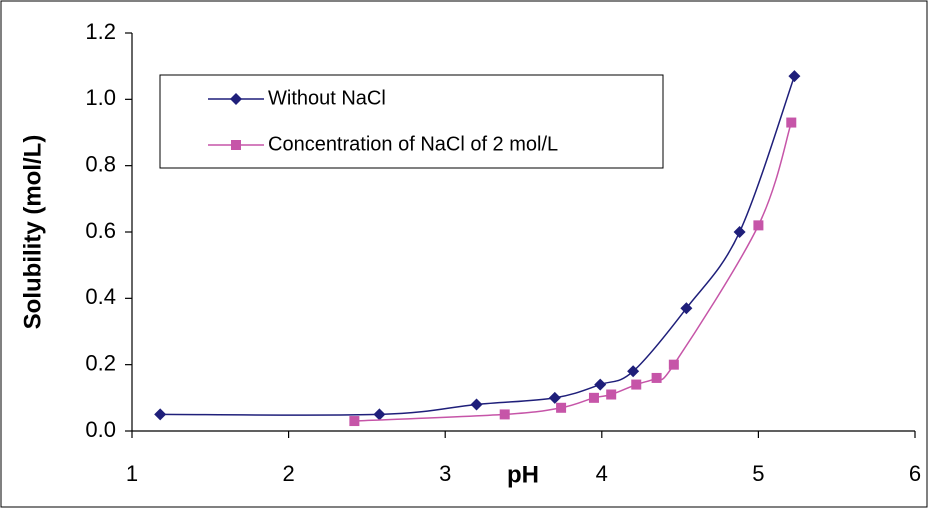 The image size is (929, 509). I want to click on x-tick-label: 6, so click(915, 473).